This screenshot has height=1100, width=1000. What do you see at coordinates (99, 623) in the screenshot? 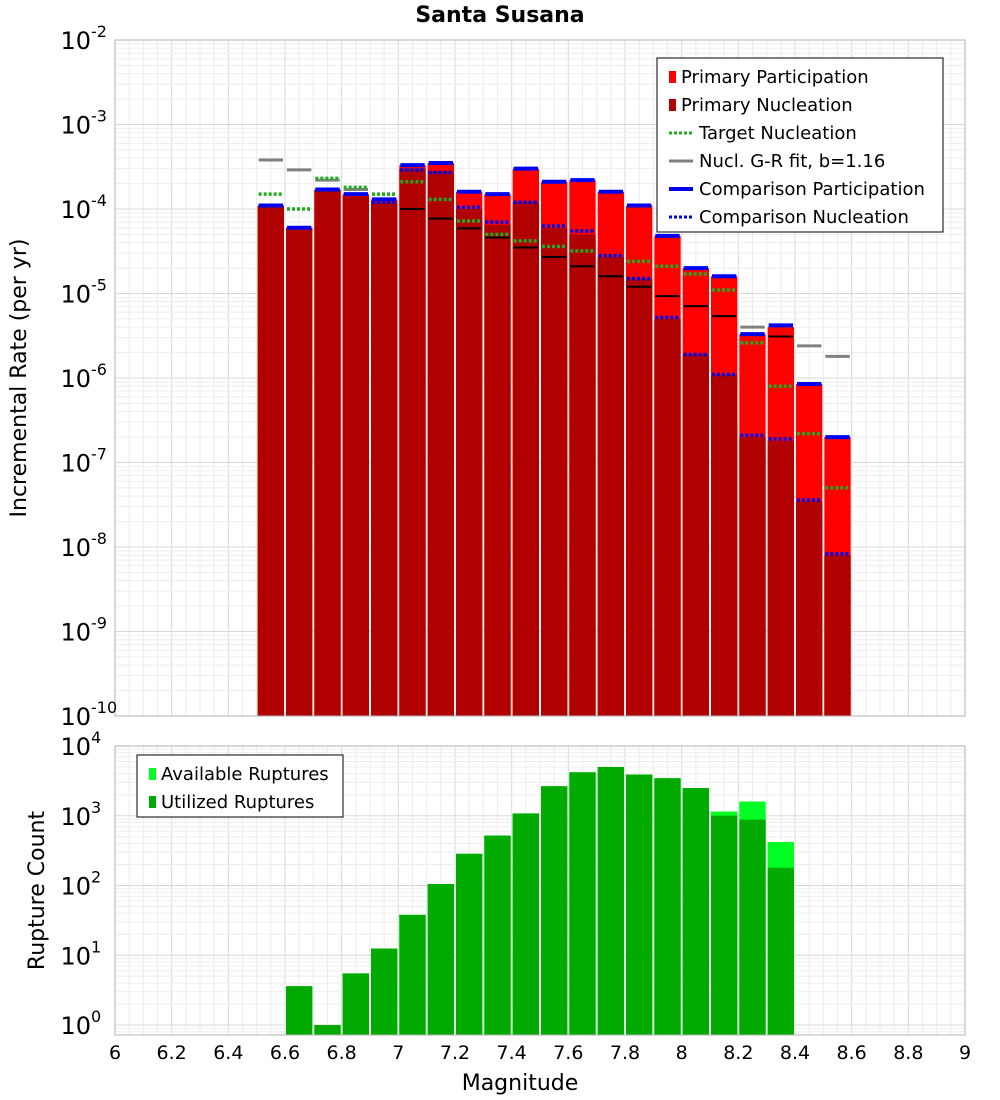
I see `y-tick-exponent: -9` at bounding box center [99, 623].